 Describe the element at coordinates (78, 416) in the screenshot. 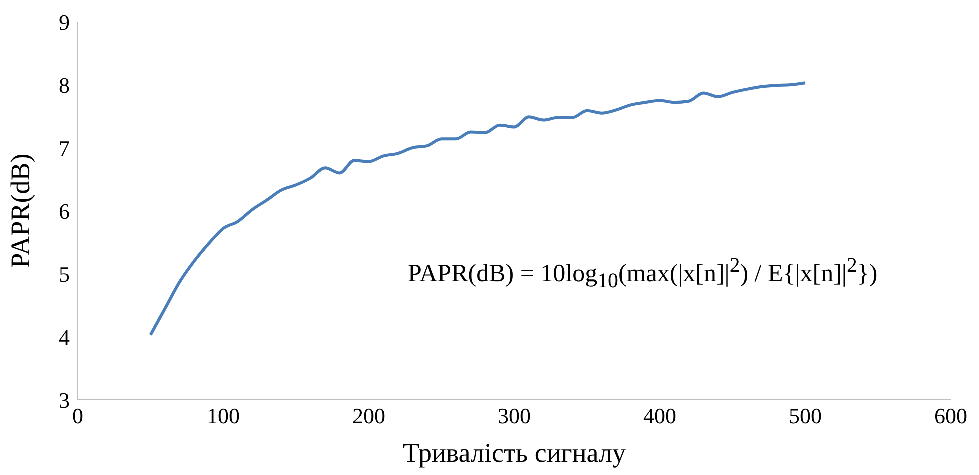

I see `x-tick-label: 0` at that location.